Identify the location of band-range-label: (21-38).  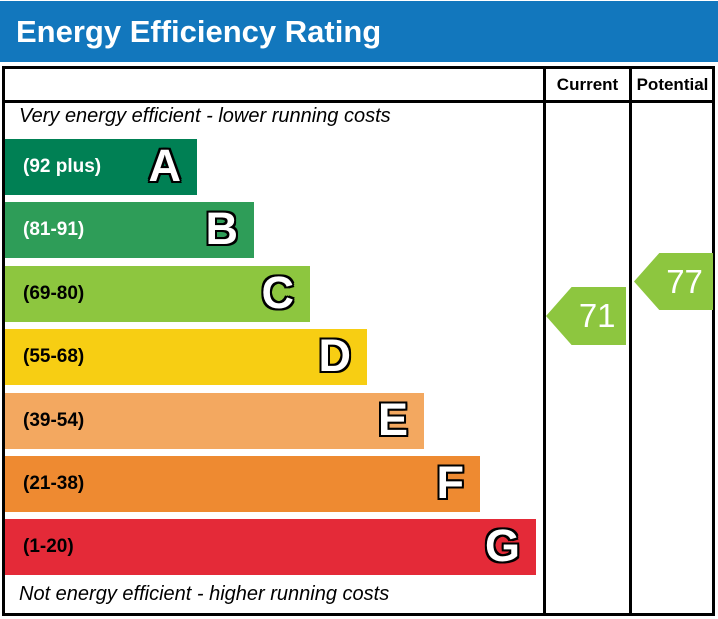
(54, 483).